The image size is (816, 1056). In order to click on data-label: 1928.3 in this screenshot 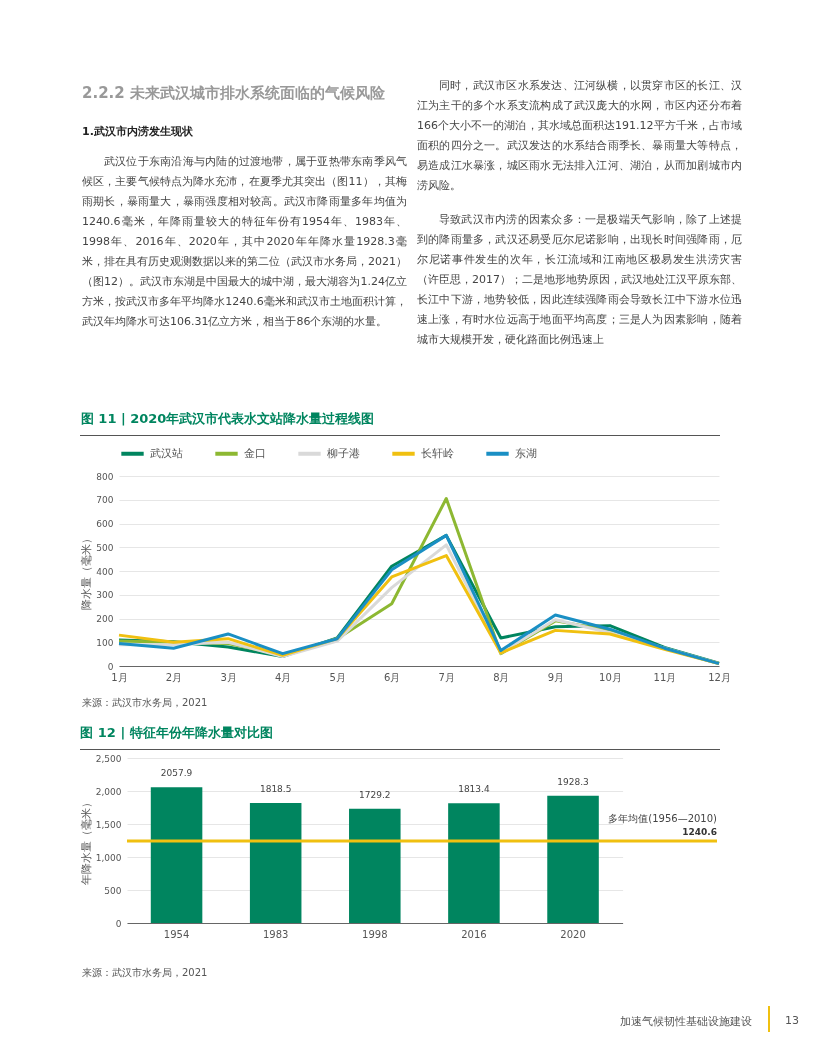, I will do `click(573, 781)`.